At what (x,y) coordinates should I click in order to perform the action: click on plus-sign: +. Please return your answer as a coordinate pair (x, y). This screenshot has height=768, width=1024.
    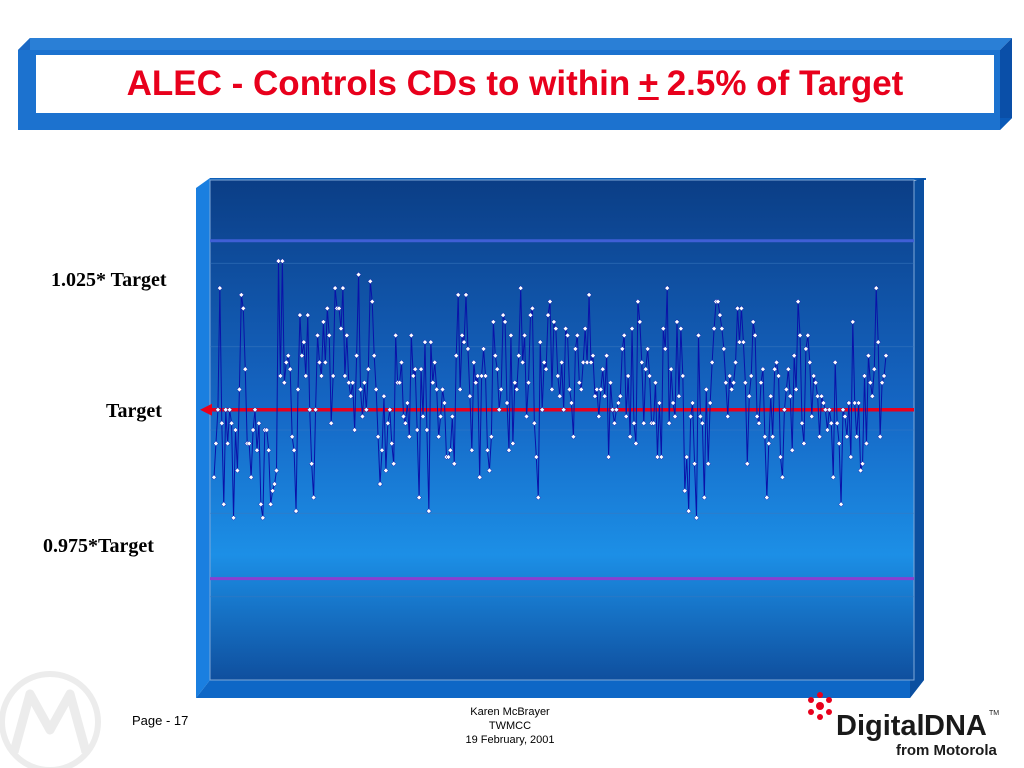
    Looking at the image, I should click on (648, 83).